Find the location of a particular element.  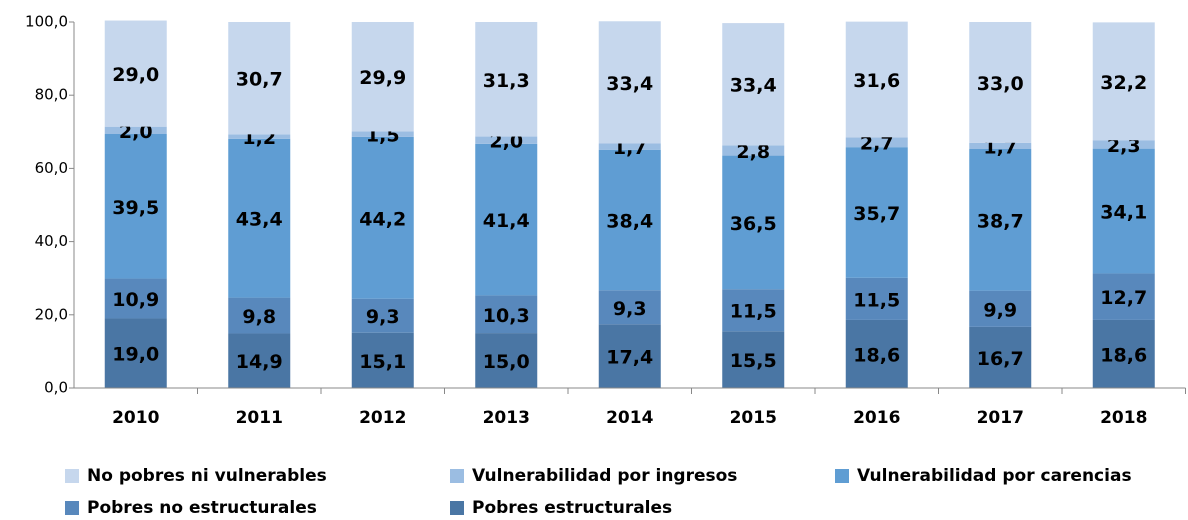

y-tick-label: 0,0 is located at coordinates (56, 388).